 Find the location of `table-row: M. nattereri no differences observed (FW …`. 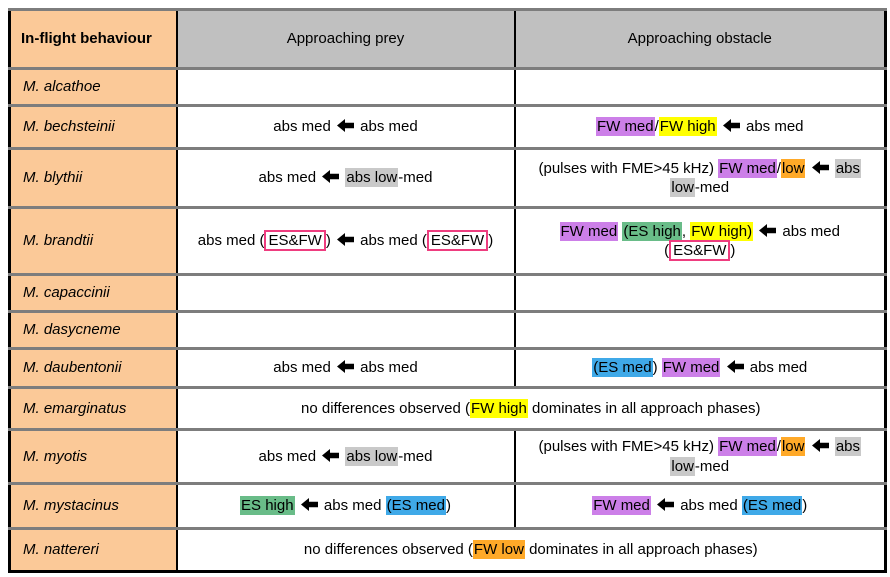

table-row: M. nattereri no differences observed (FW … is located at coordinates (447, 549).